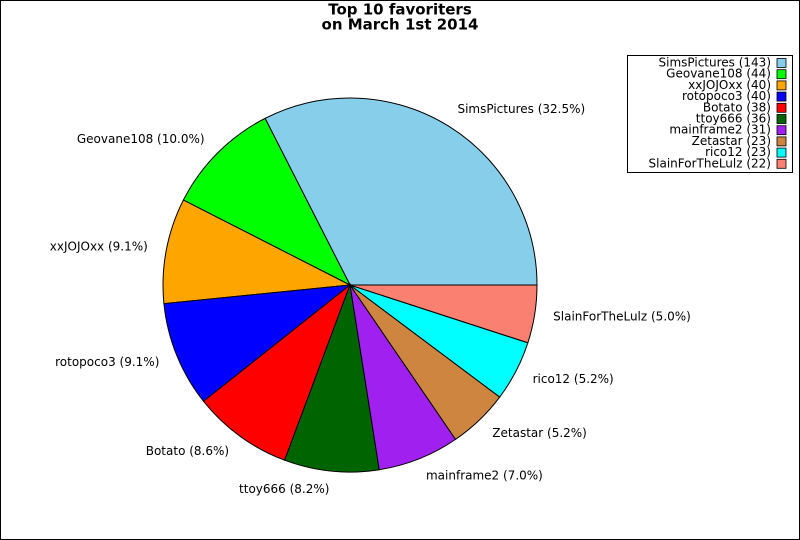 The image size is (800, 540). I want to click on slice-label: SlainForTheLulz (5.0%), so click(622, 317).